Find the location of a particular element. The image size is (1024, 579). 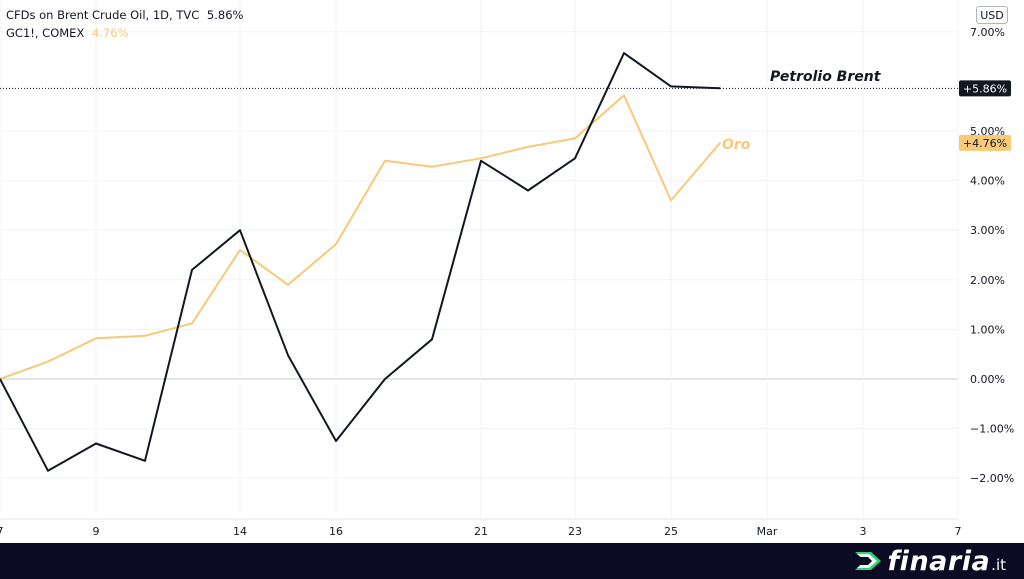

x-tick-label: 14 is located at coordinates (240, 531).